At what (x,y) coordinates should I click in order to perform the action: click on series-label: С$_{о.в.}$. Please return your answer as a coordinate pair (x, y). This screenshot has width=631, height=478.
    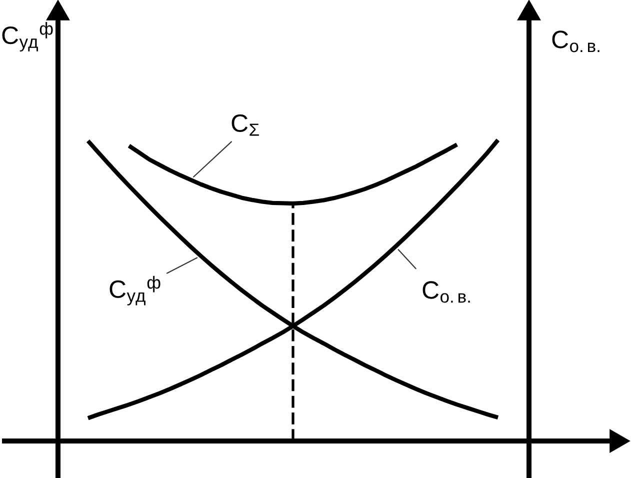
    Looking at the image, I should click on (446, 292).